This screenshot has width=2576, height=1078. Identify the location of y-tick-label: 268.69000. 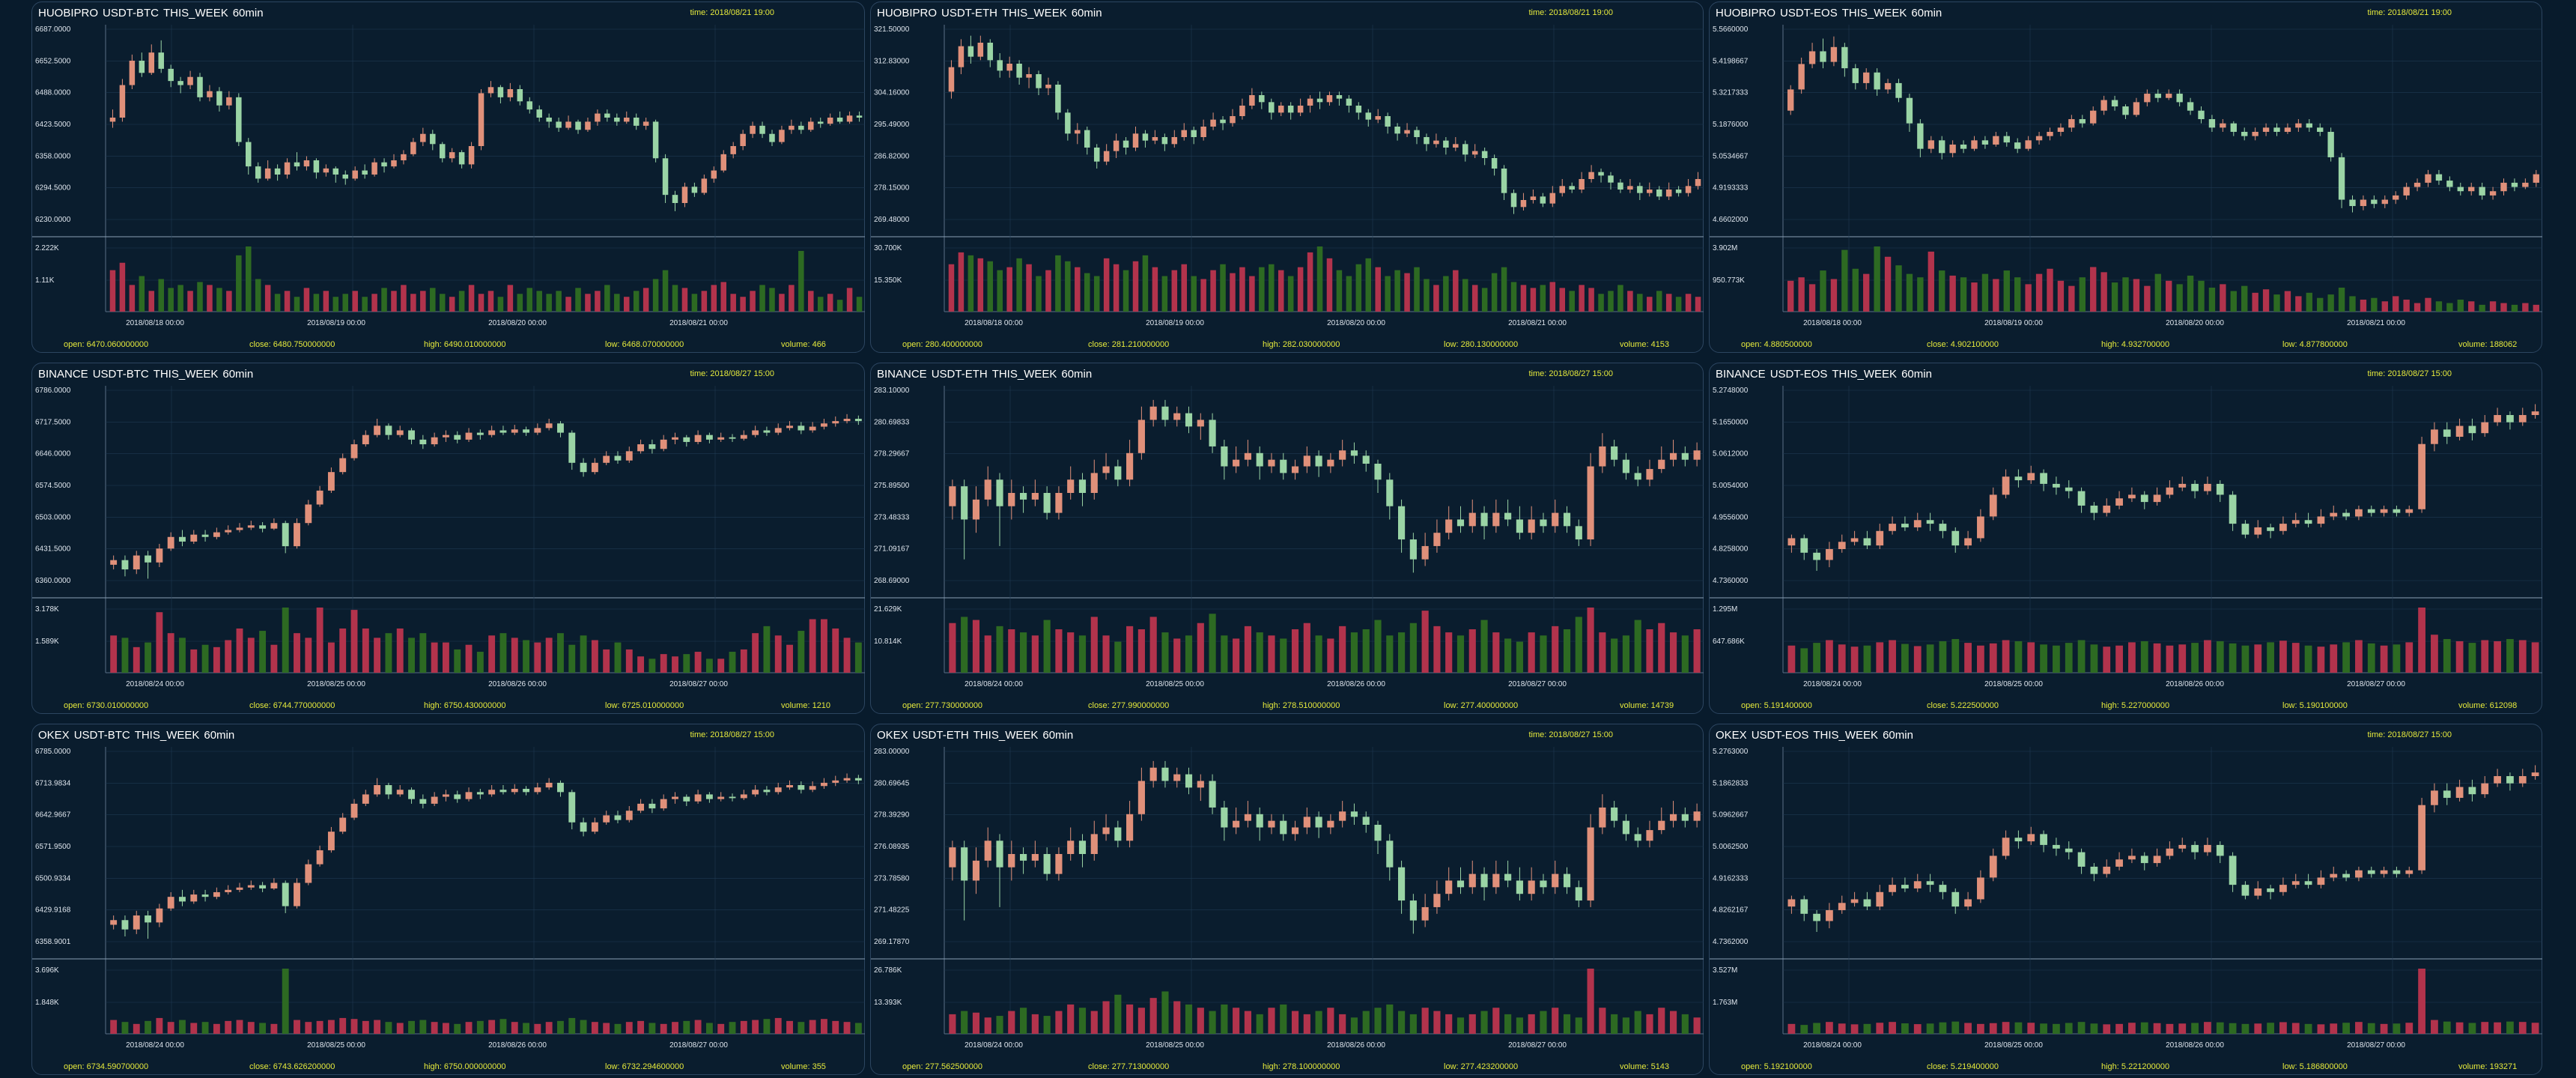
(892, 581).